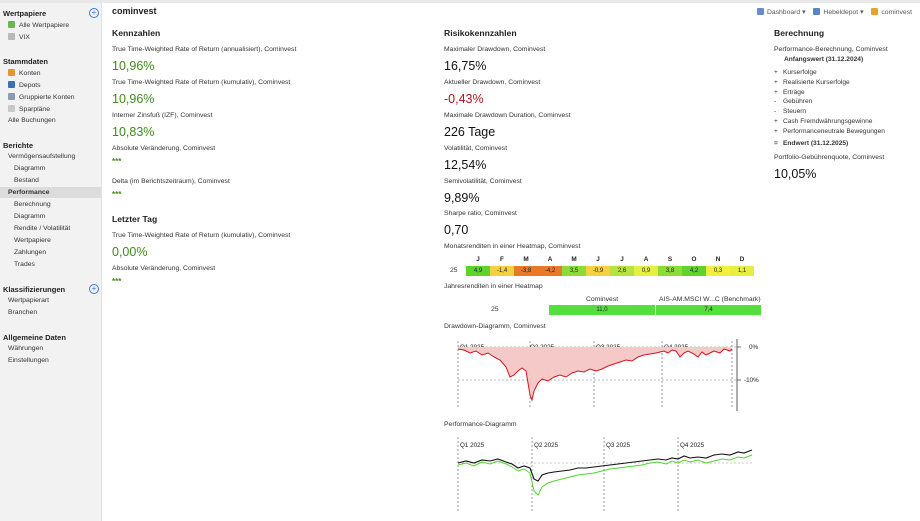 This screenshot has height=521, width=920. I want to click on sidebar-item-rendite-volatilitaet: Rendite / Volatilität, so click(42, 228).